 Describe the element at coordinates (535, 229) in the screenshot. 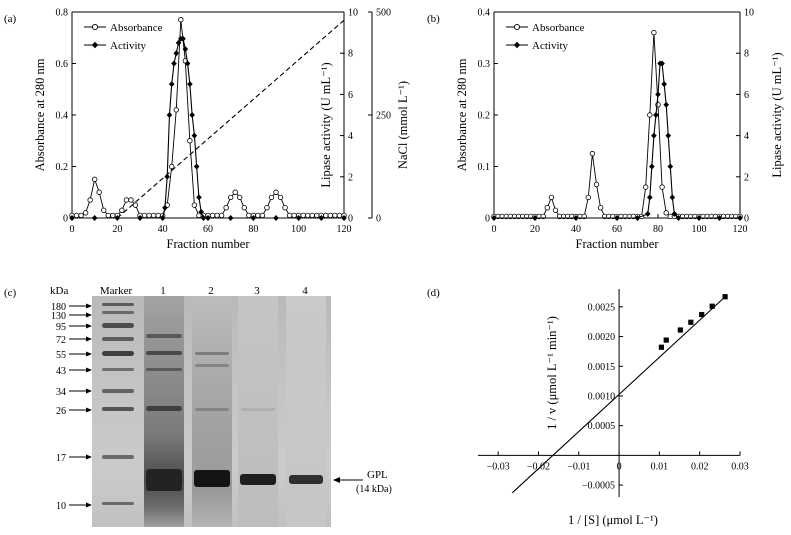

I see `panel-b-x-tick-label: 20` at that location.